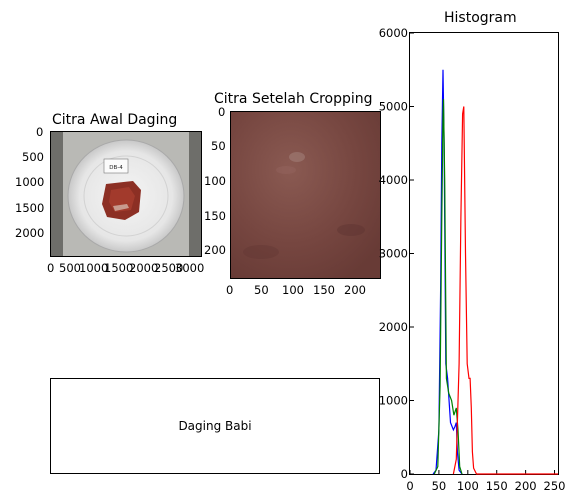 Image resolution: width=568 pixels, height=494 pixels. I want to click on histogram-y-tick-label: 2000, so click(393, 327).